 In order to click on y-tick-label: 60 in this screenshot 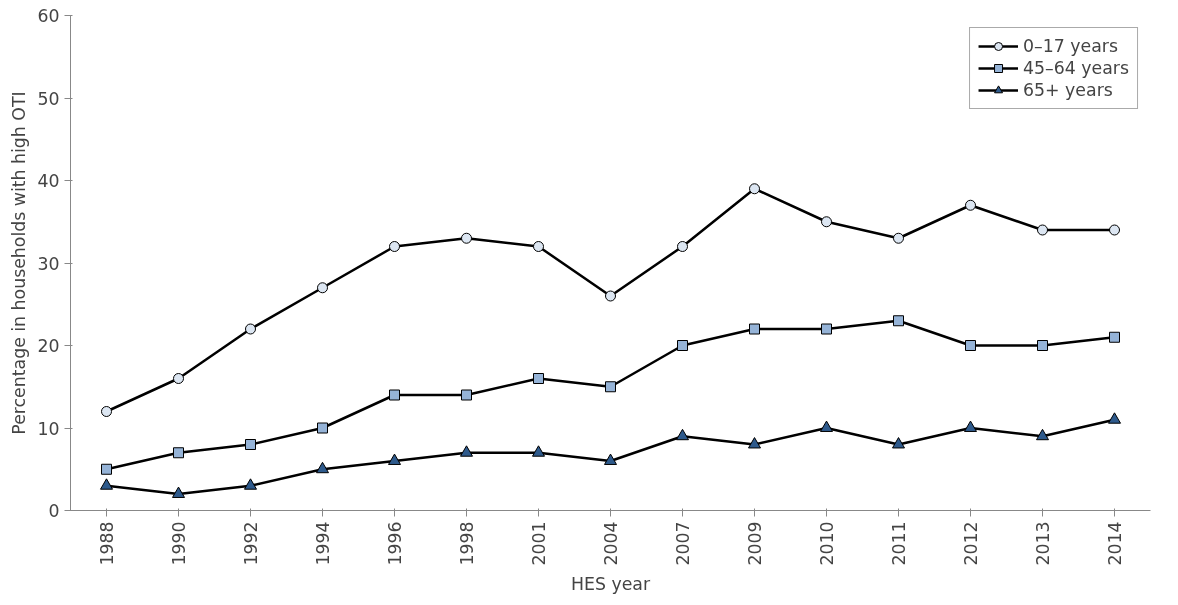, I will do `click(48, 16)`.